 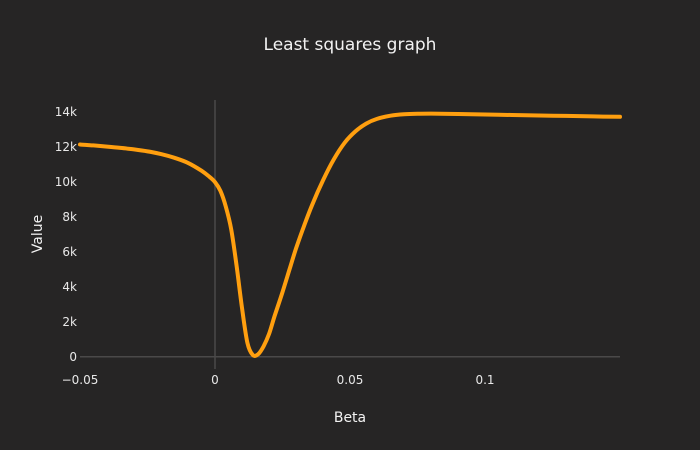 What do you see at coordinates (215, 380) in the screenshot?
I see `x-tick-label: 0` at bounding box center [215, 380].